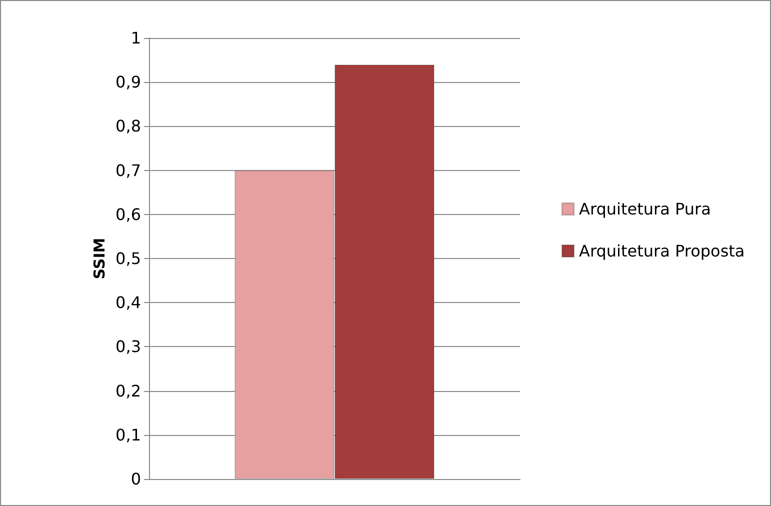  I want to click on y-tick-label: 0,4, so click(128, 302).